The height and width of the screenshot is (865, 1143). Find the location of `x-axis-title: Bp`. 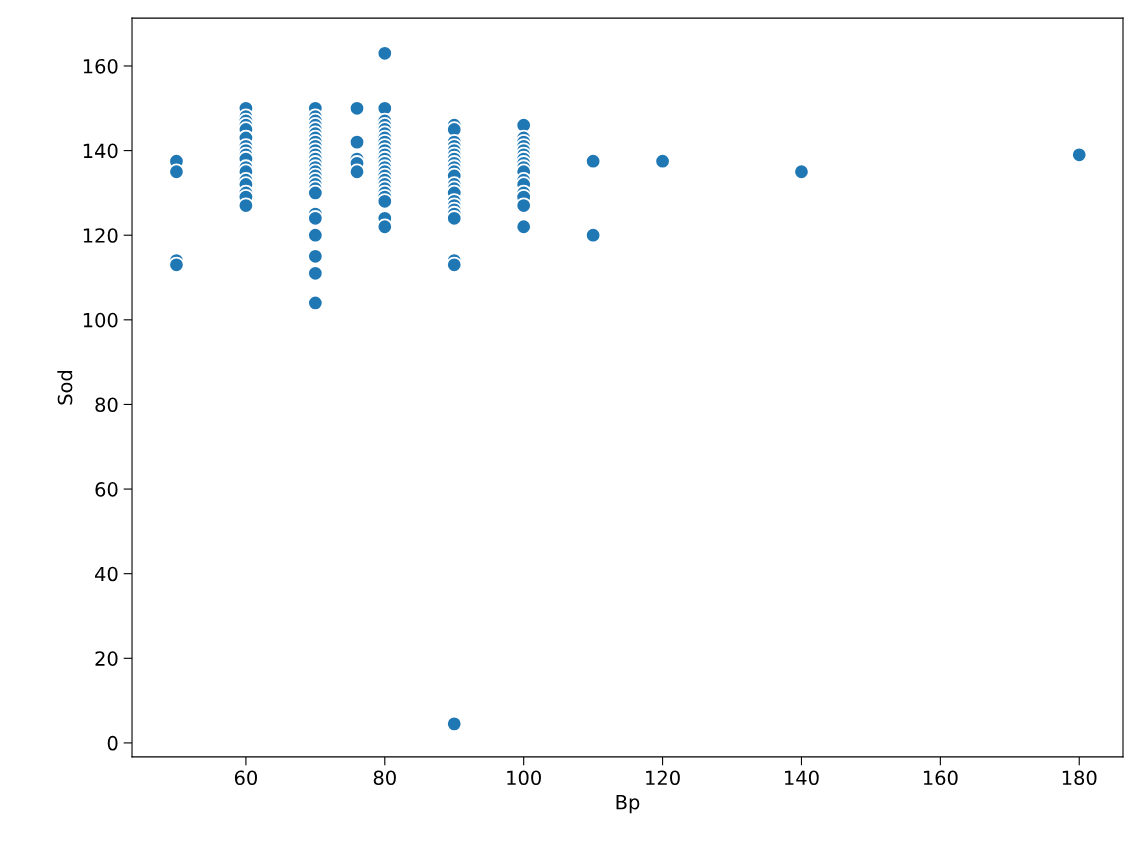

x-axis-title: Bp is located at coordinates (628, 804).